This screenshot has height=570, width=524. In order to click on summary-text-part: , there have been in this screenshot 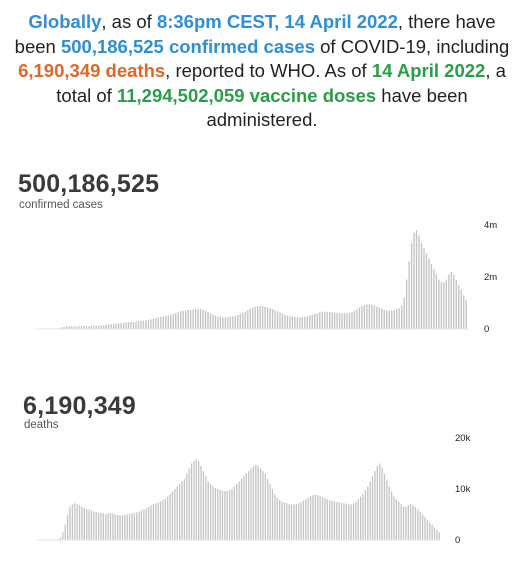, I will do `click(255, 34)`.